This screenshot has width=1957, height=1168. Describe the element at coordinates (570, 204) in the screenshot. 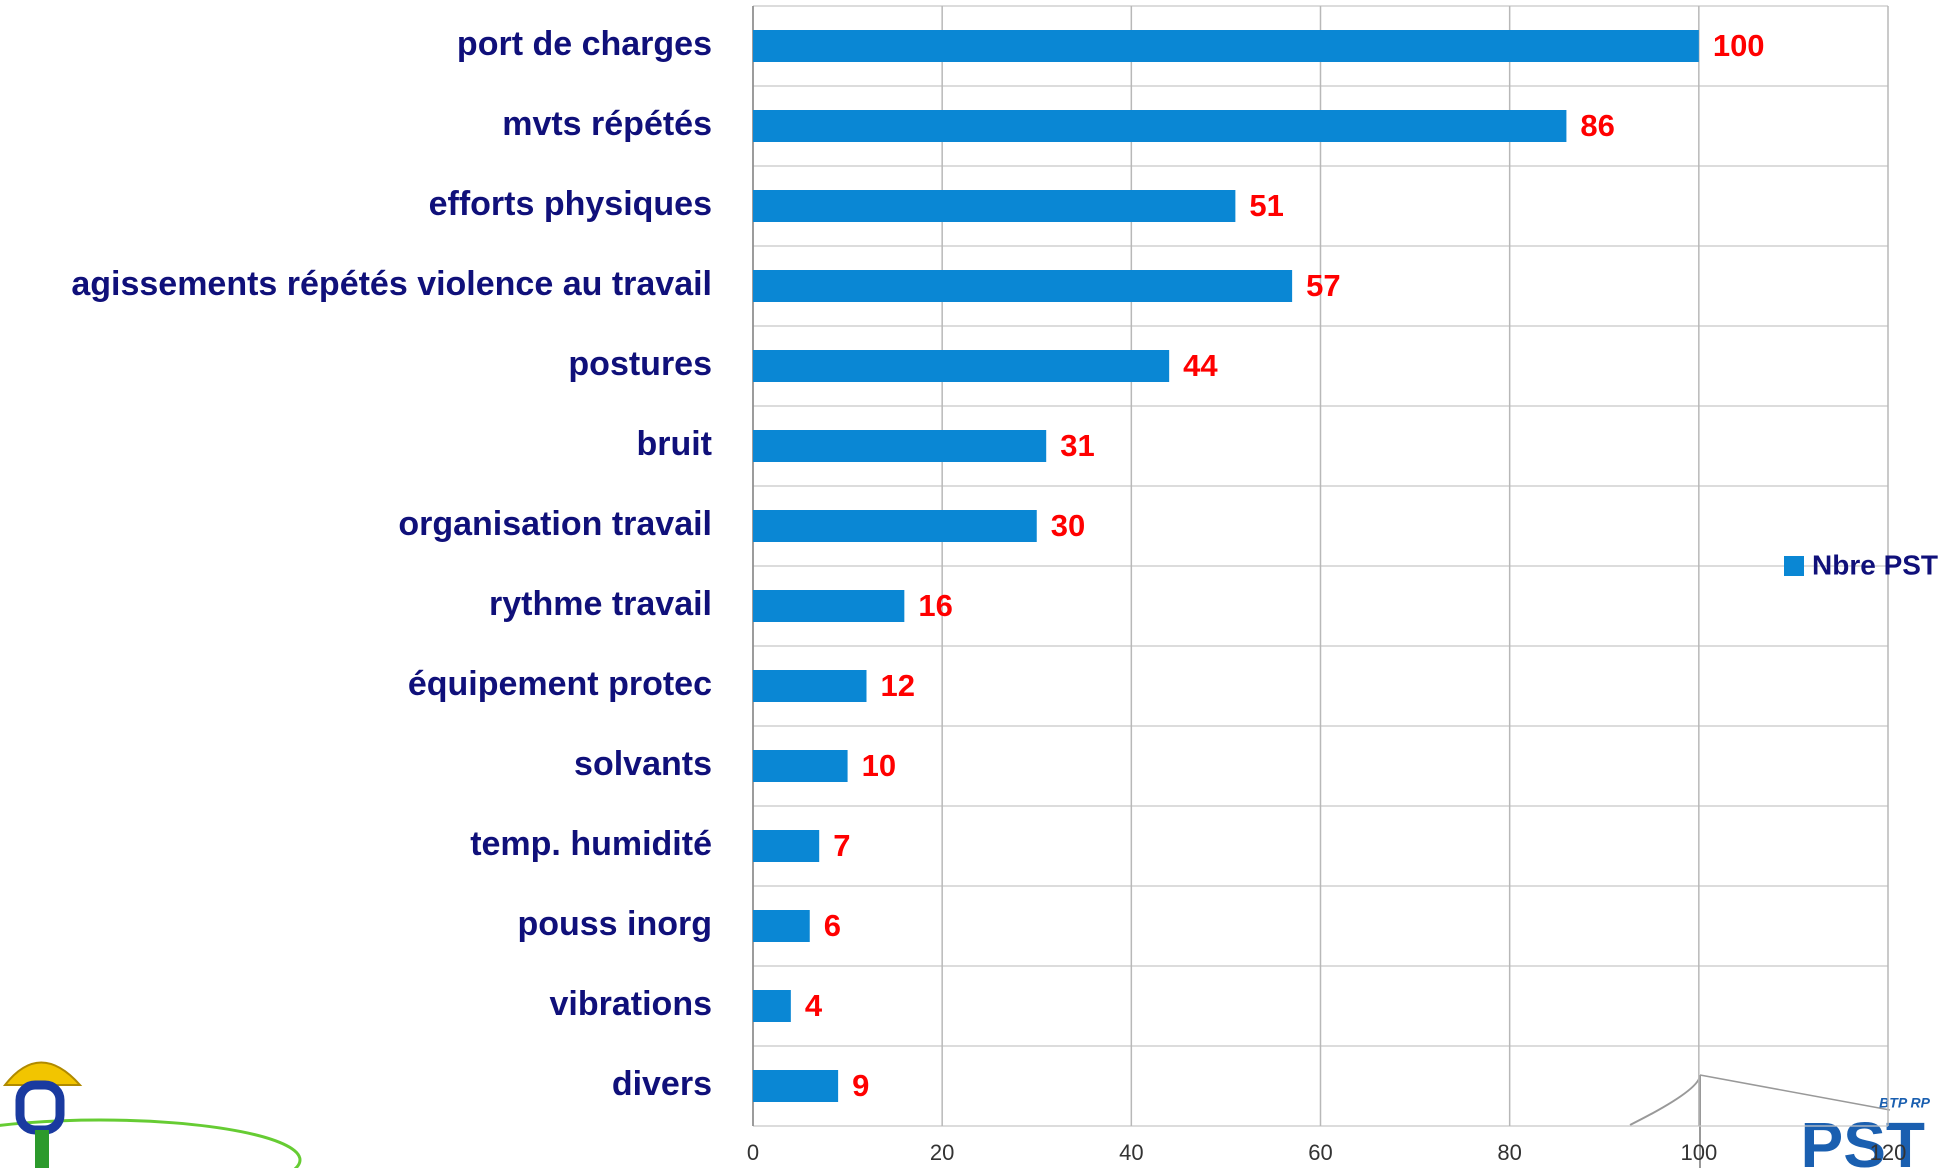

I see `category-label: efforts physiques` at that location.